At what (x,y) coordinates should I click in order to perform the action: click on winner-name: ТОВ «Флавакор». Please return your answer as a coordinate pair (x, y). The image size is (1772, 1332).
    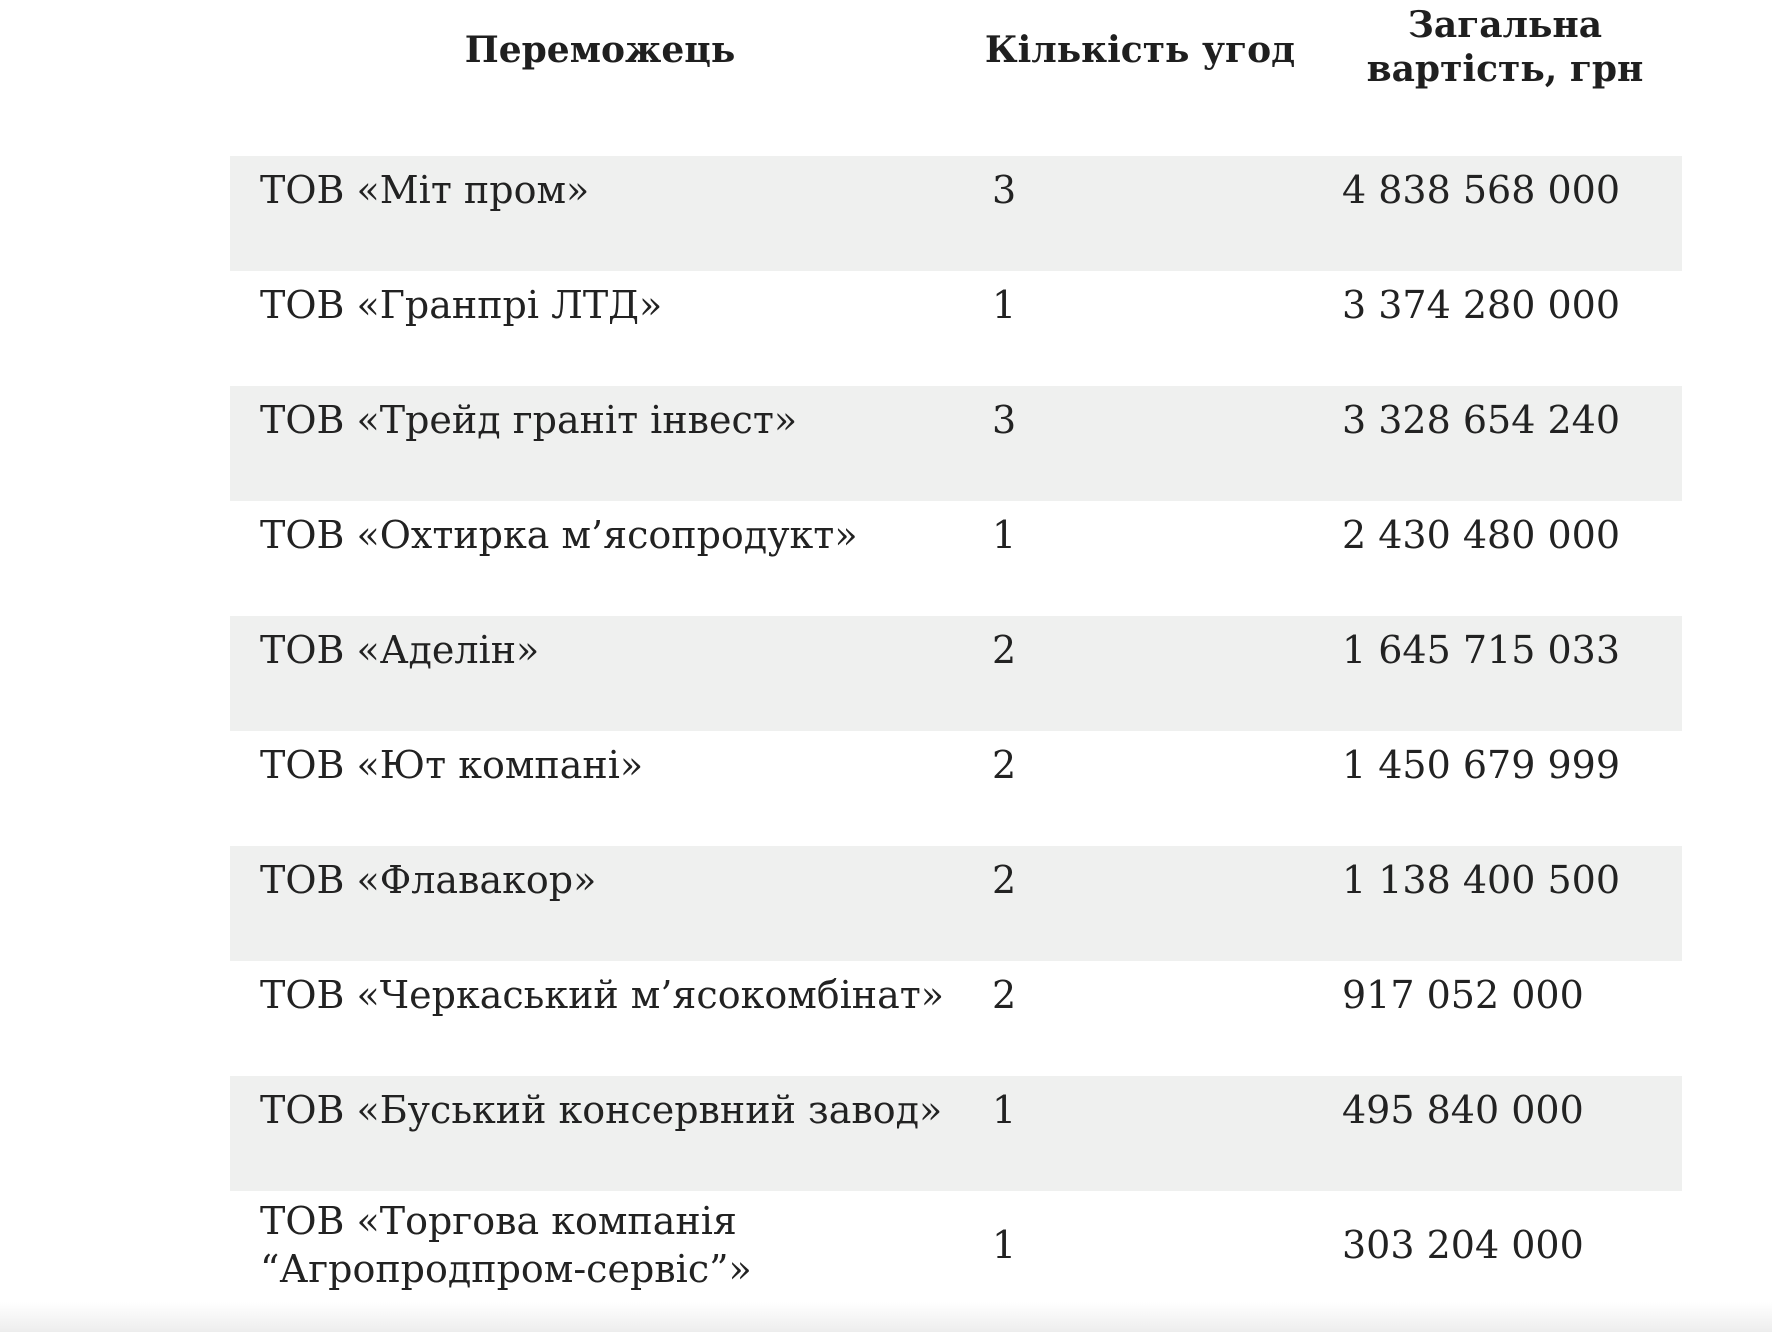
    Looking at the image, I should click on (428, 880).